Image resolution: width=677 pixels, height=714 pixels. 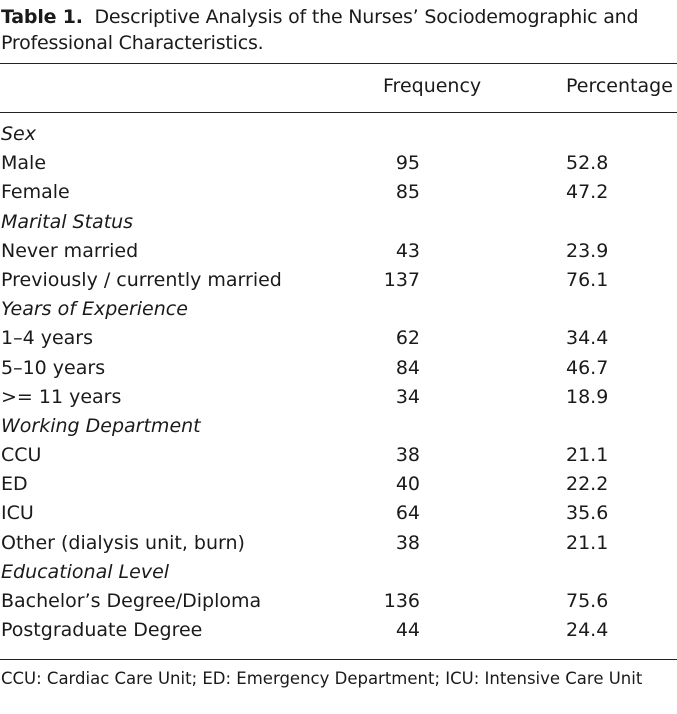 What do you see at coordinates (407, 163) in the screenshot?
I see `frequency-cell: 95` at bounding box center [407, 163].